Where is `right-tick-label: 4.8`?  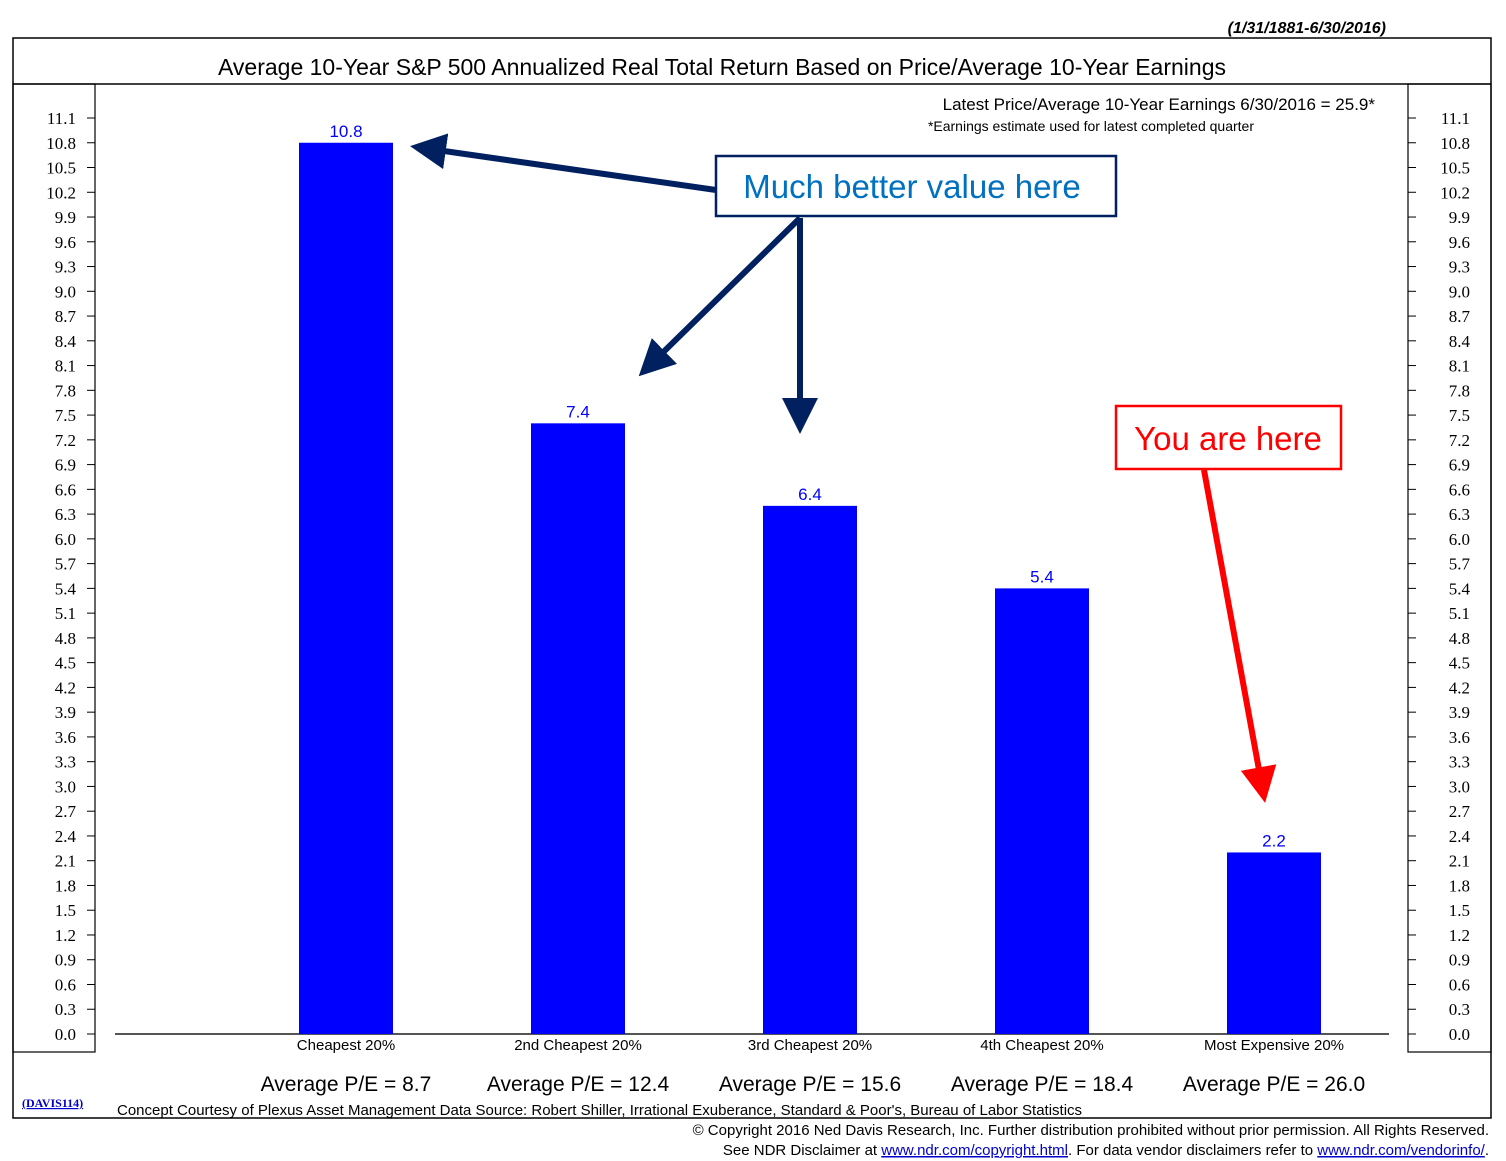
right-tick-label: 4.8 is located at coordinates (1459, 638).